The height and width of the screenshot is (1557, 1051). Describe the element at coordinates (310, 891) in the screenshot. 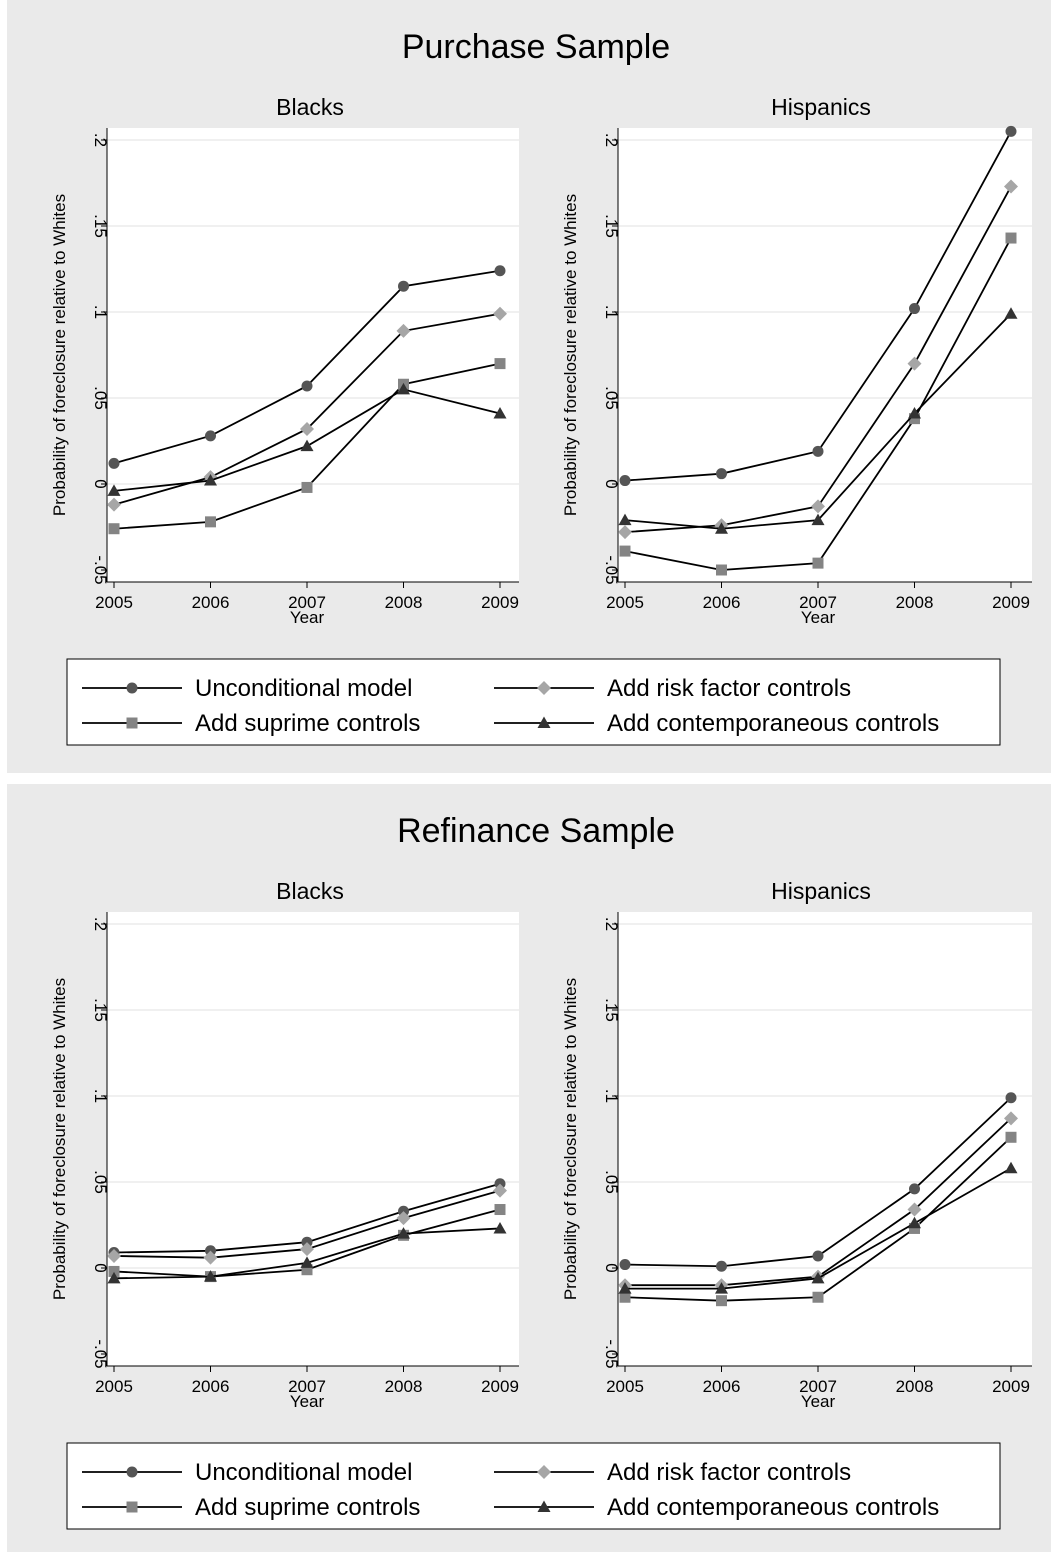

I see `subplot-title: Blacks` at that location.